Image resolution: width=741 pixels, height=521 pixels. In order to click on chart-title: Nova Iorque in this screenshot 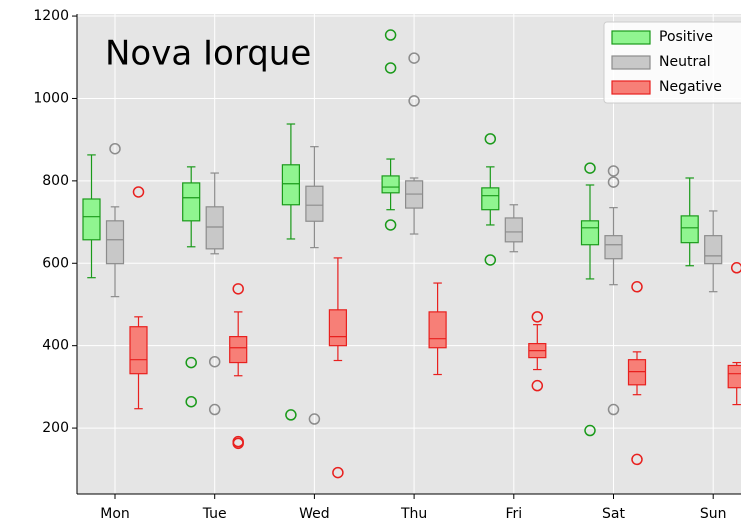, I will do `click(208, 54)`.